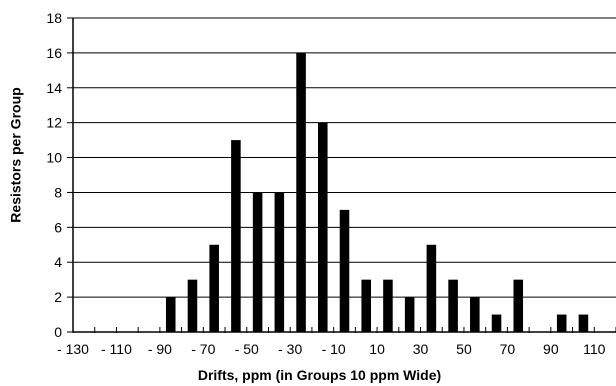 The image size is (616, 386). What do you see at coordinates (54, 123) in the screenshot?
I see `y-tick-label: 12` at bounding box center [54, 123].